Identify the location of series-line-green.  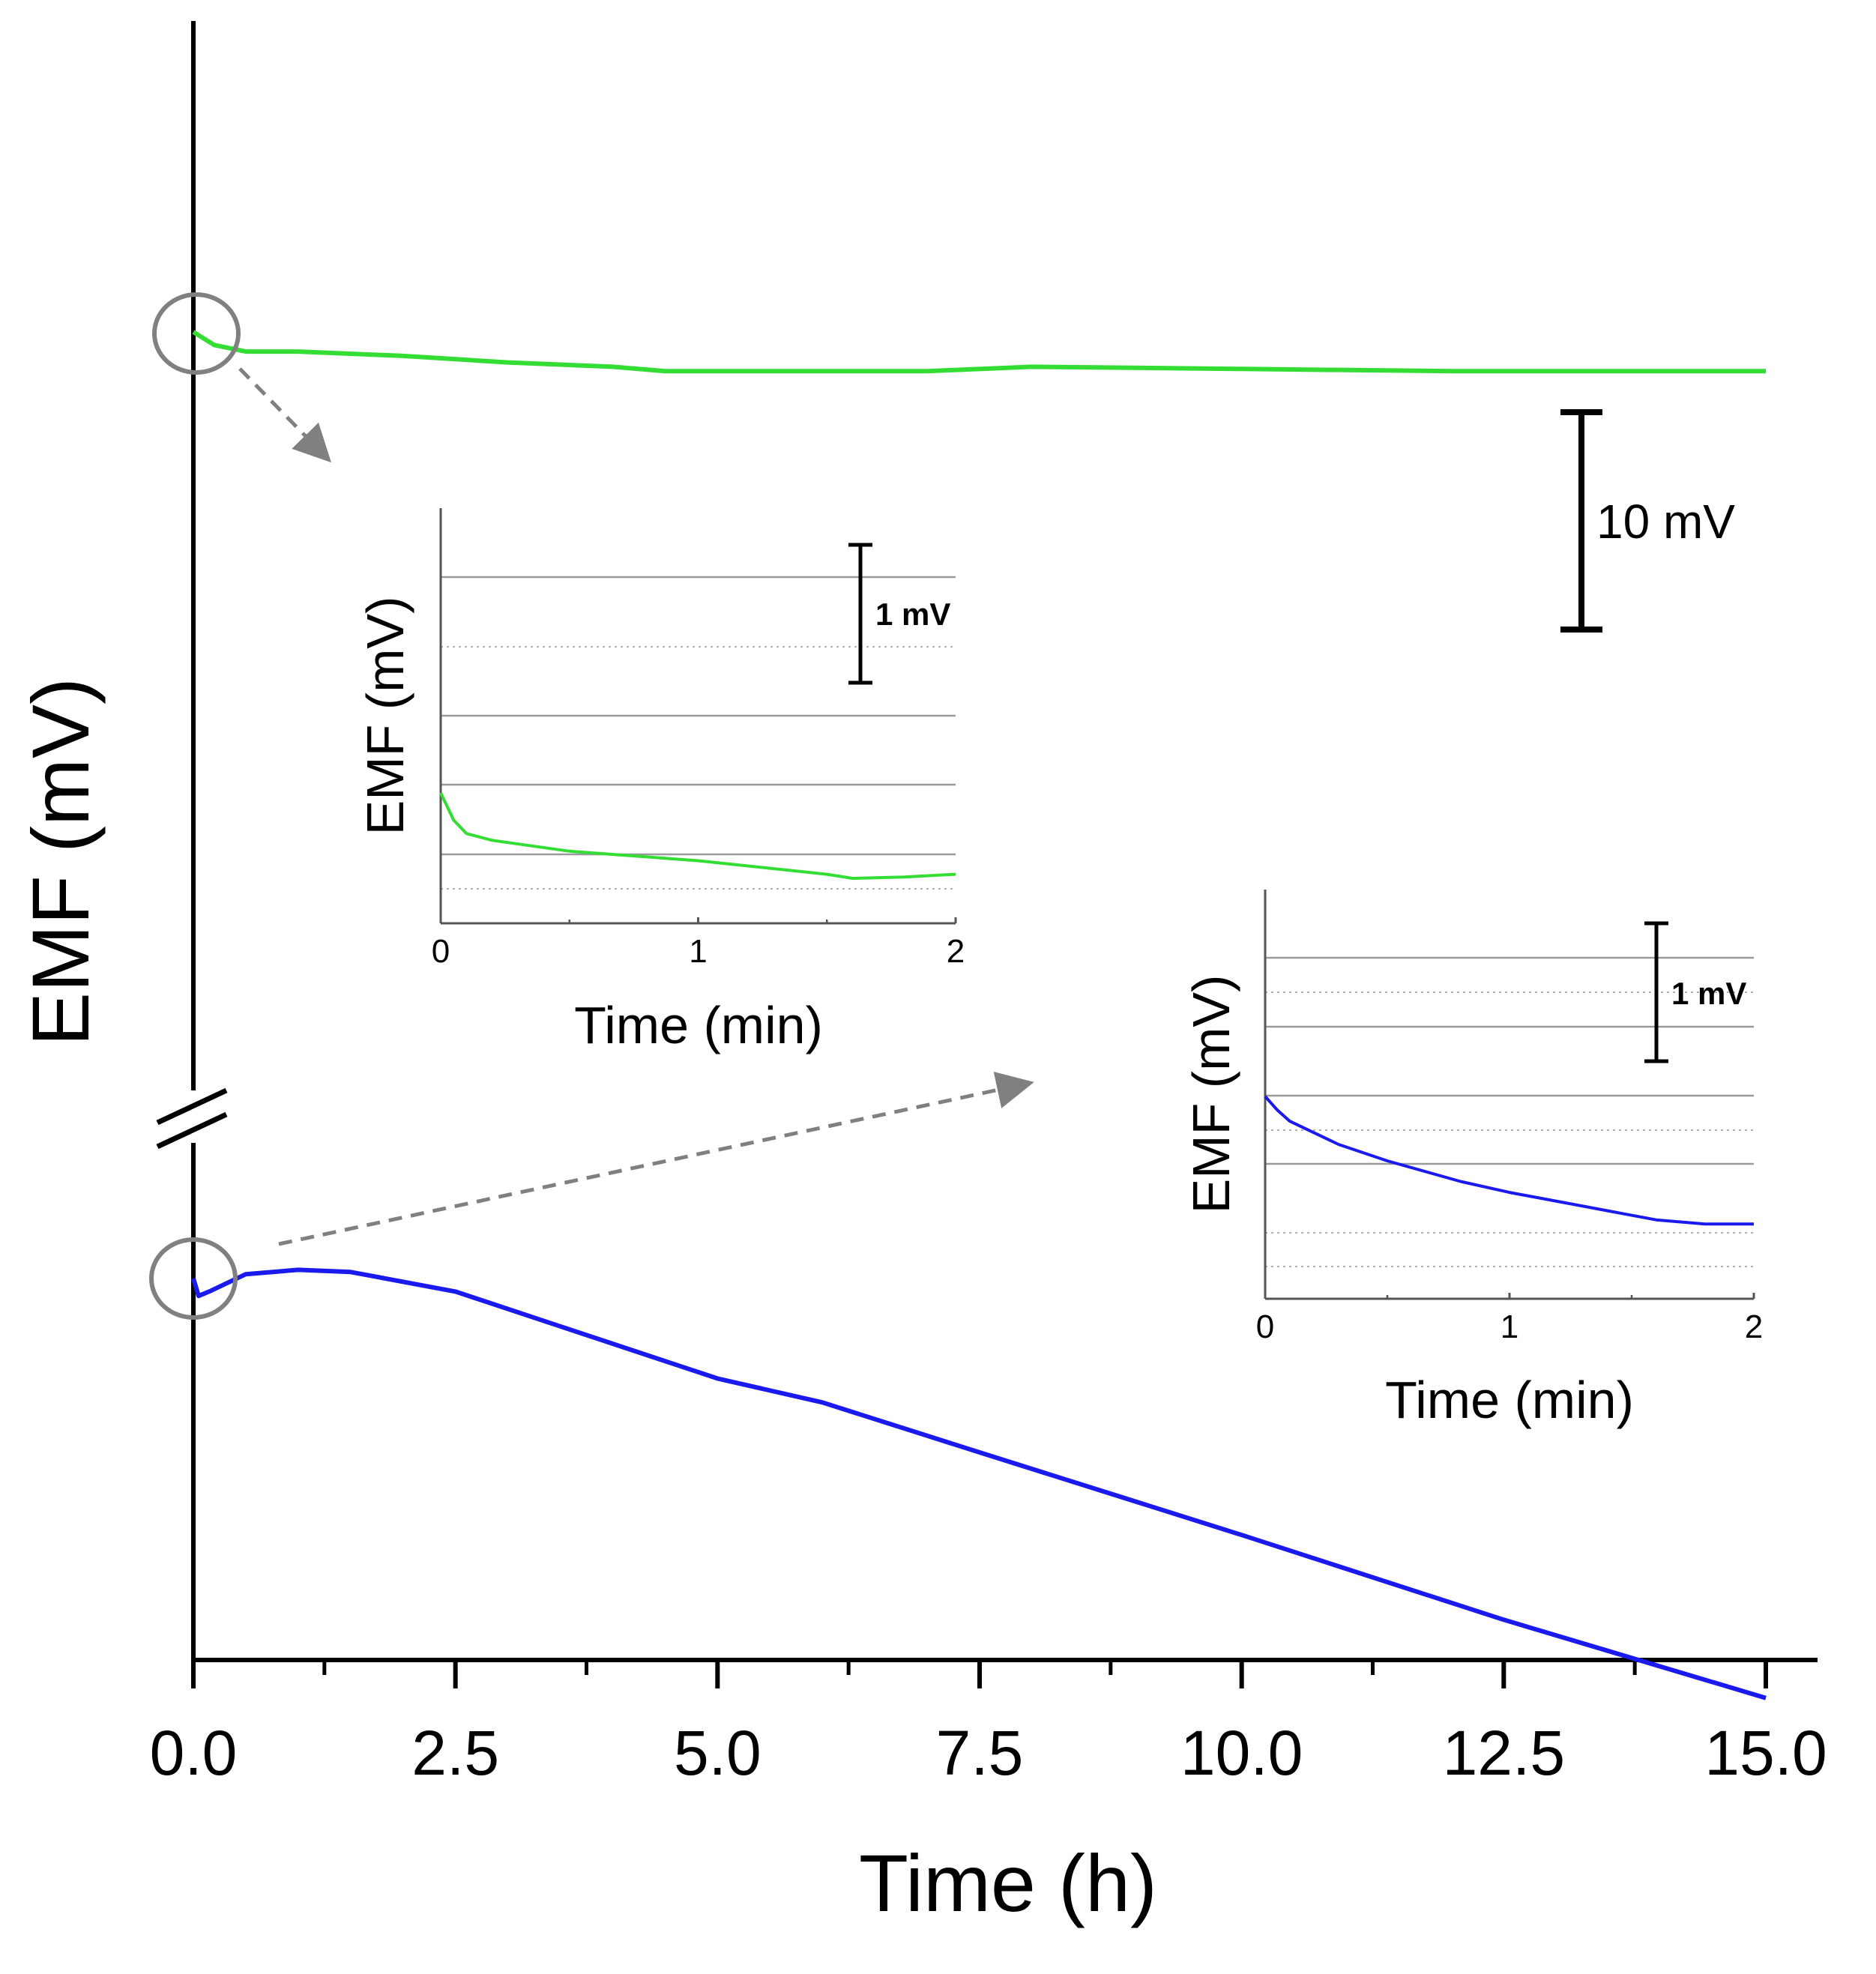
(979, 352).